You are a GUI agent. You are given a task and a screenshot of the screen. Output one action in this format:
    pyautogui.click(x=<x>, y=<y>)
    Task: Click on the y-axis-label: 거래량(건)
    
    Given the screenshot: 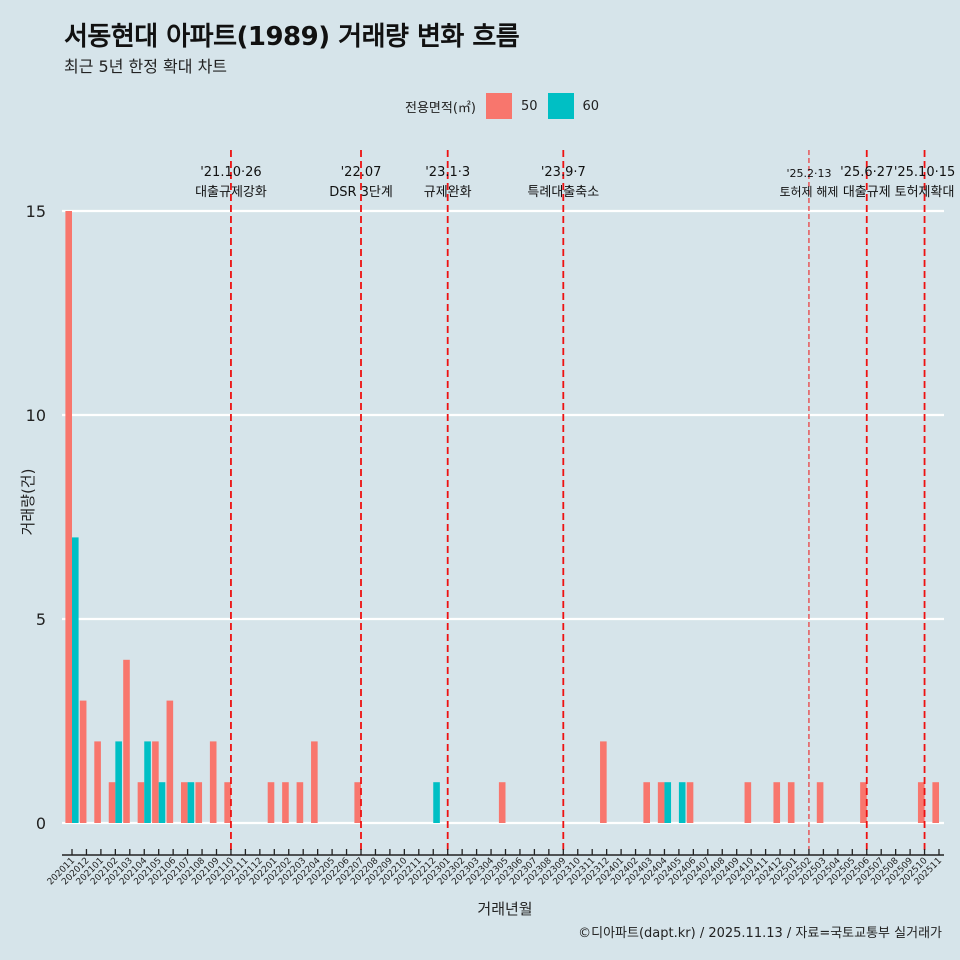 What is the action you would take?
    pyautogui.click(x=28, y=502)
    